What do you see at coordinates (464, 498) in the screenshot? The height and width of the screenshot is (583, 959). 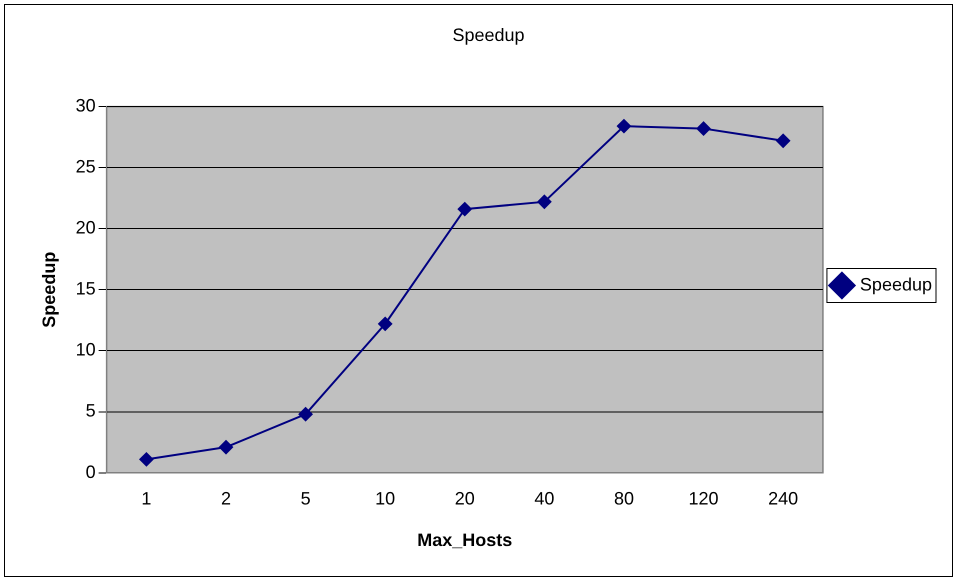 I see `x-tick-label: 20` at bounding box center [464, 498].